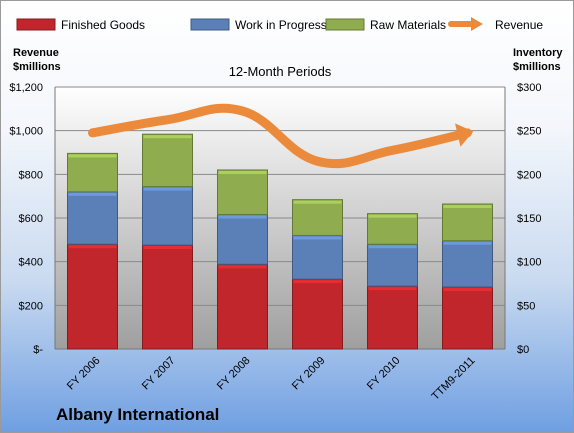  Describe the element at coordinates (529, 219) in the screenshot. I see `right-tick-label: $150` at that location.